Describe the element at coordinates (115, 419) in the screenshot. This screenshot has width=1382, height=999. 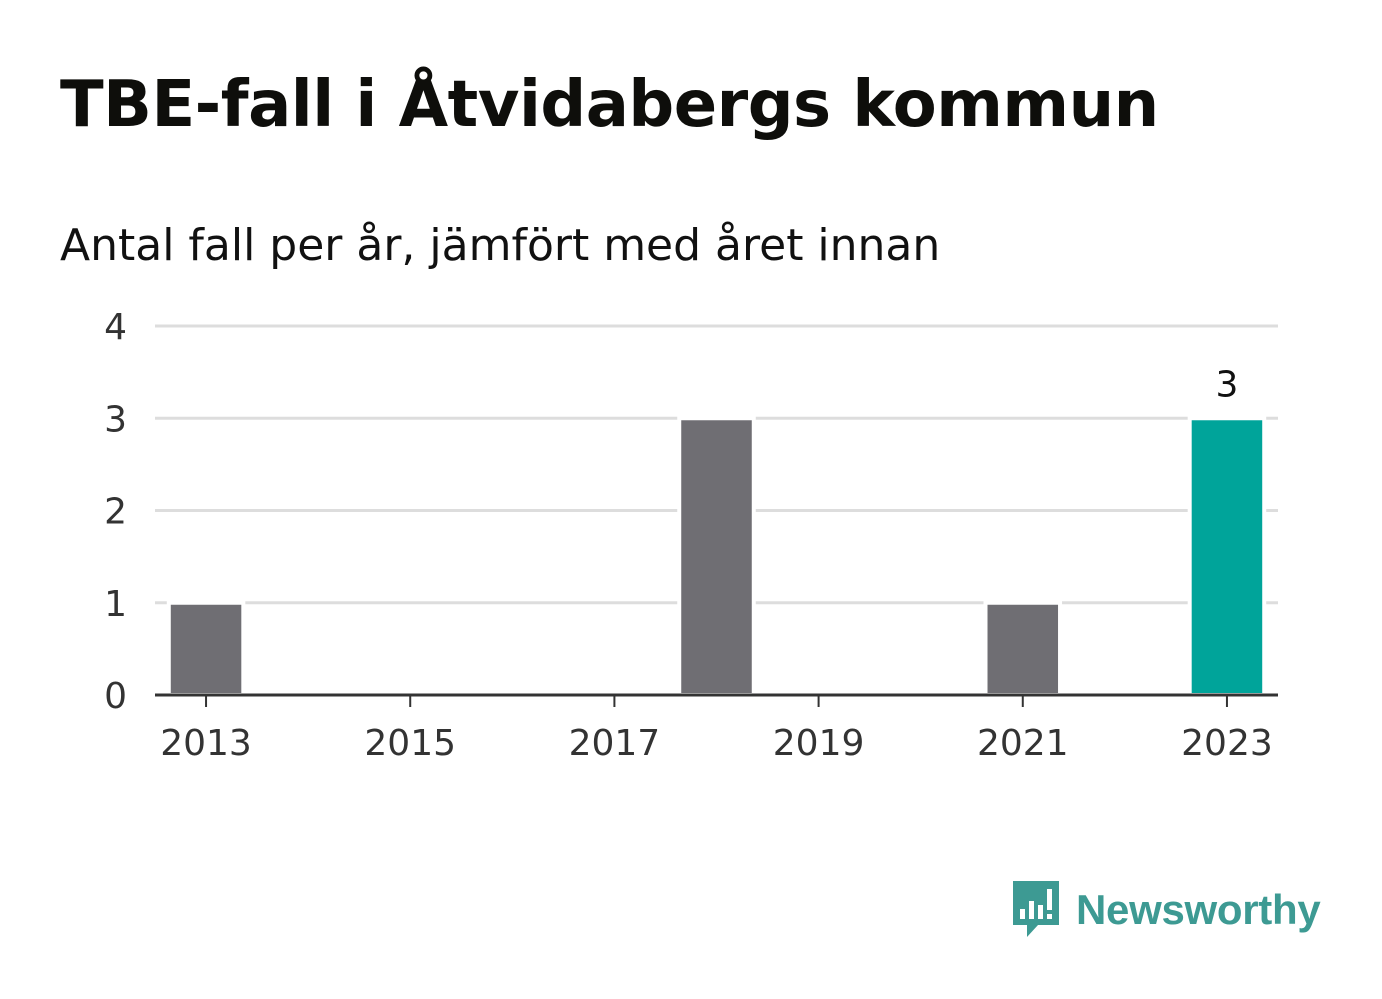
I see `y-tick-label: 3` at that location.